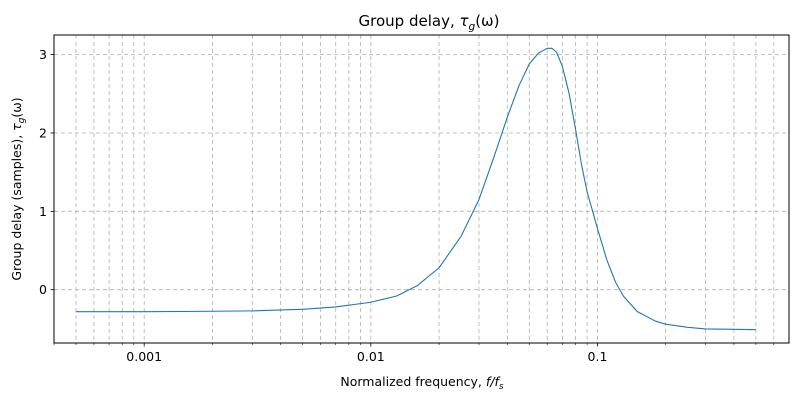  What do you see at coordinates (43, 132) in the screenshot?
I see `y-tick-label: 2` at bounding box center [43, 132].